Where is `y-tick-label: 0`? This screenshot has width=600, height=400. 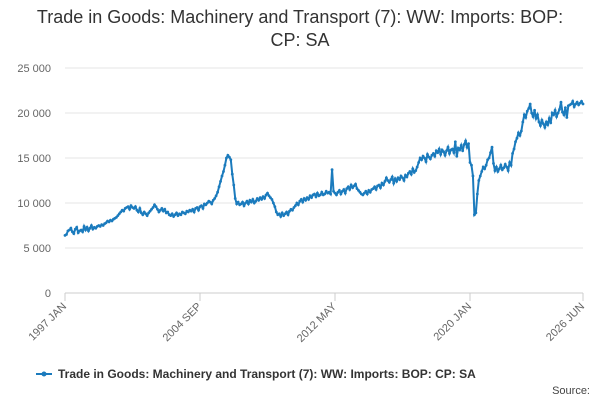
y-tick-label: 0 is located at coordinates (48, 294).